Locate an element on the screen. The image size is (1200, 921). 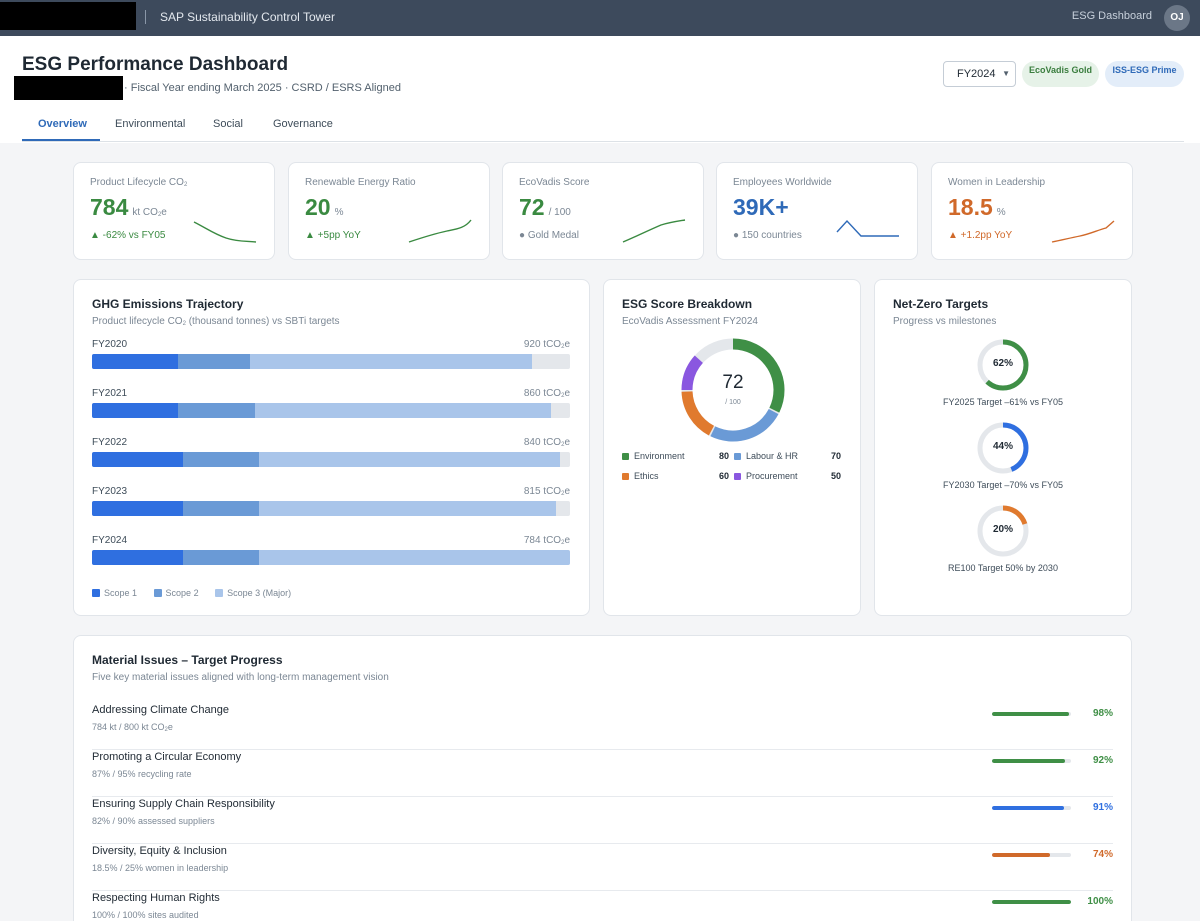
material-issue-name: Respecting Human Rights is located at coordinates (156, 898).